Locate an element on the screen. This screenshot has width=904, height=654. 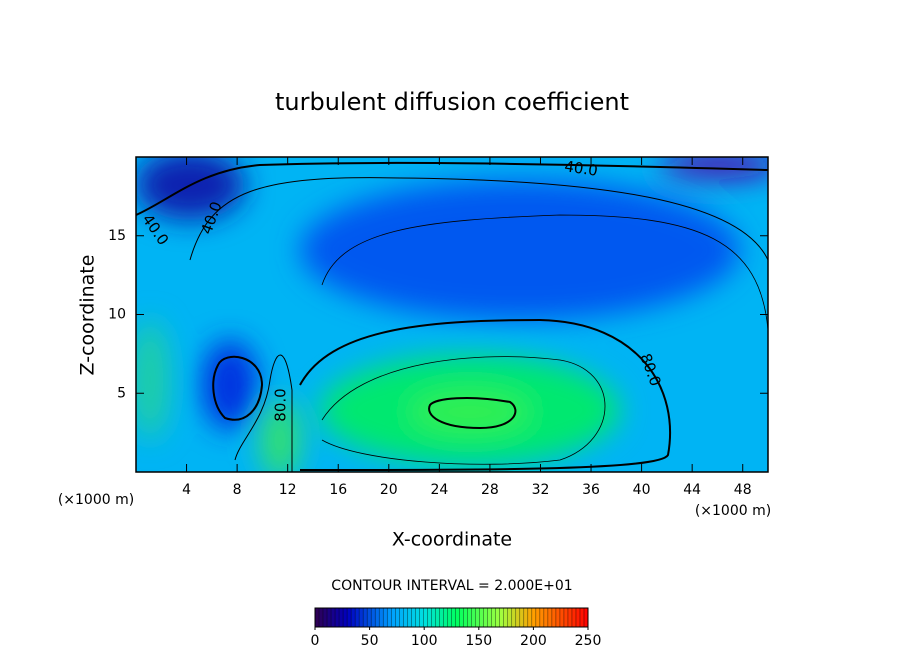
x-tick-label: 24 is located at coordinates (439, 490).